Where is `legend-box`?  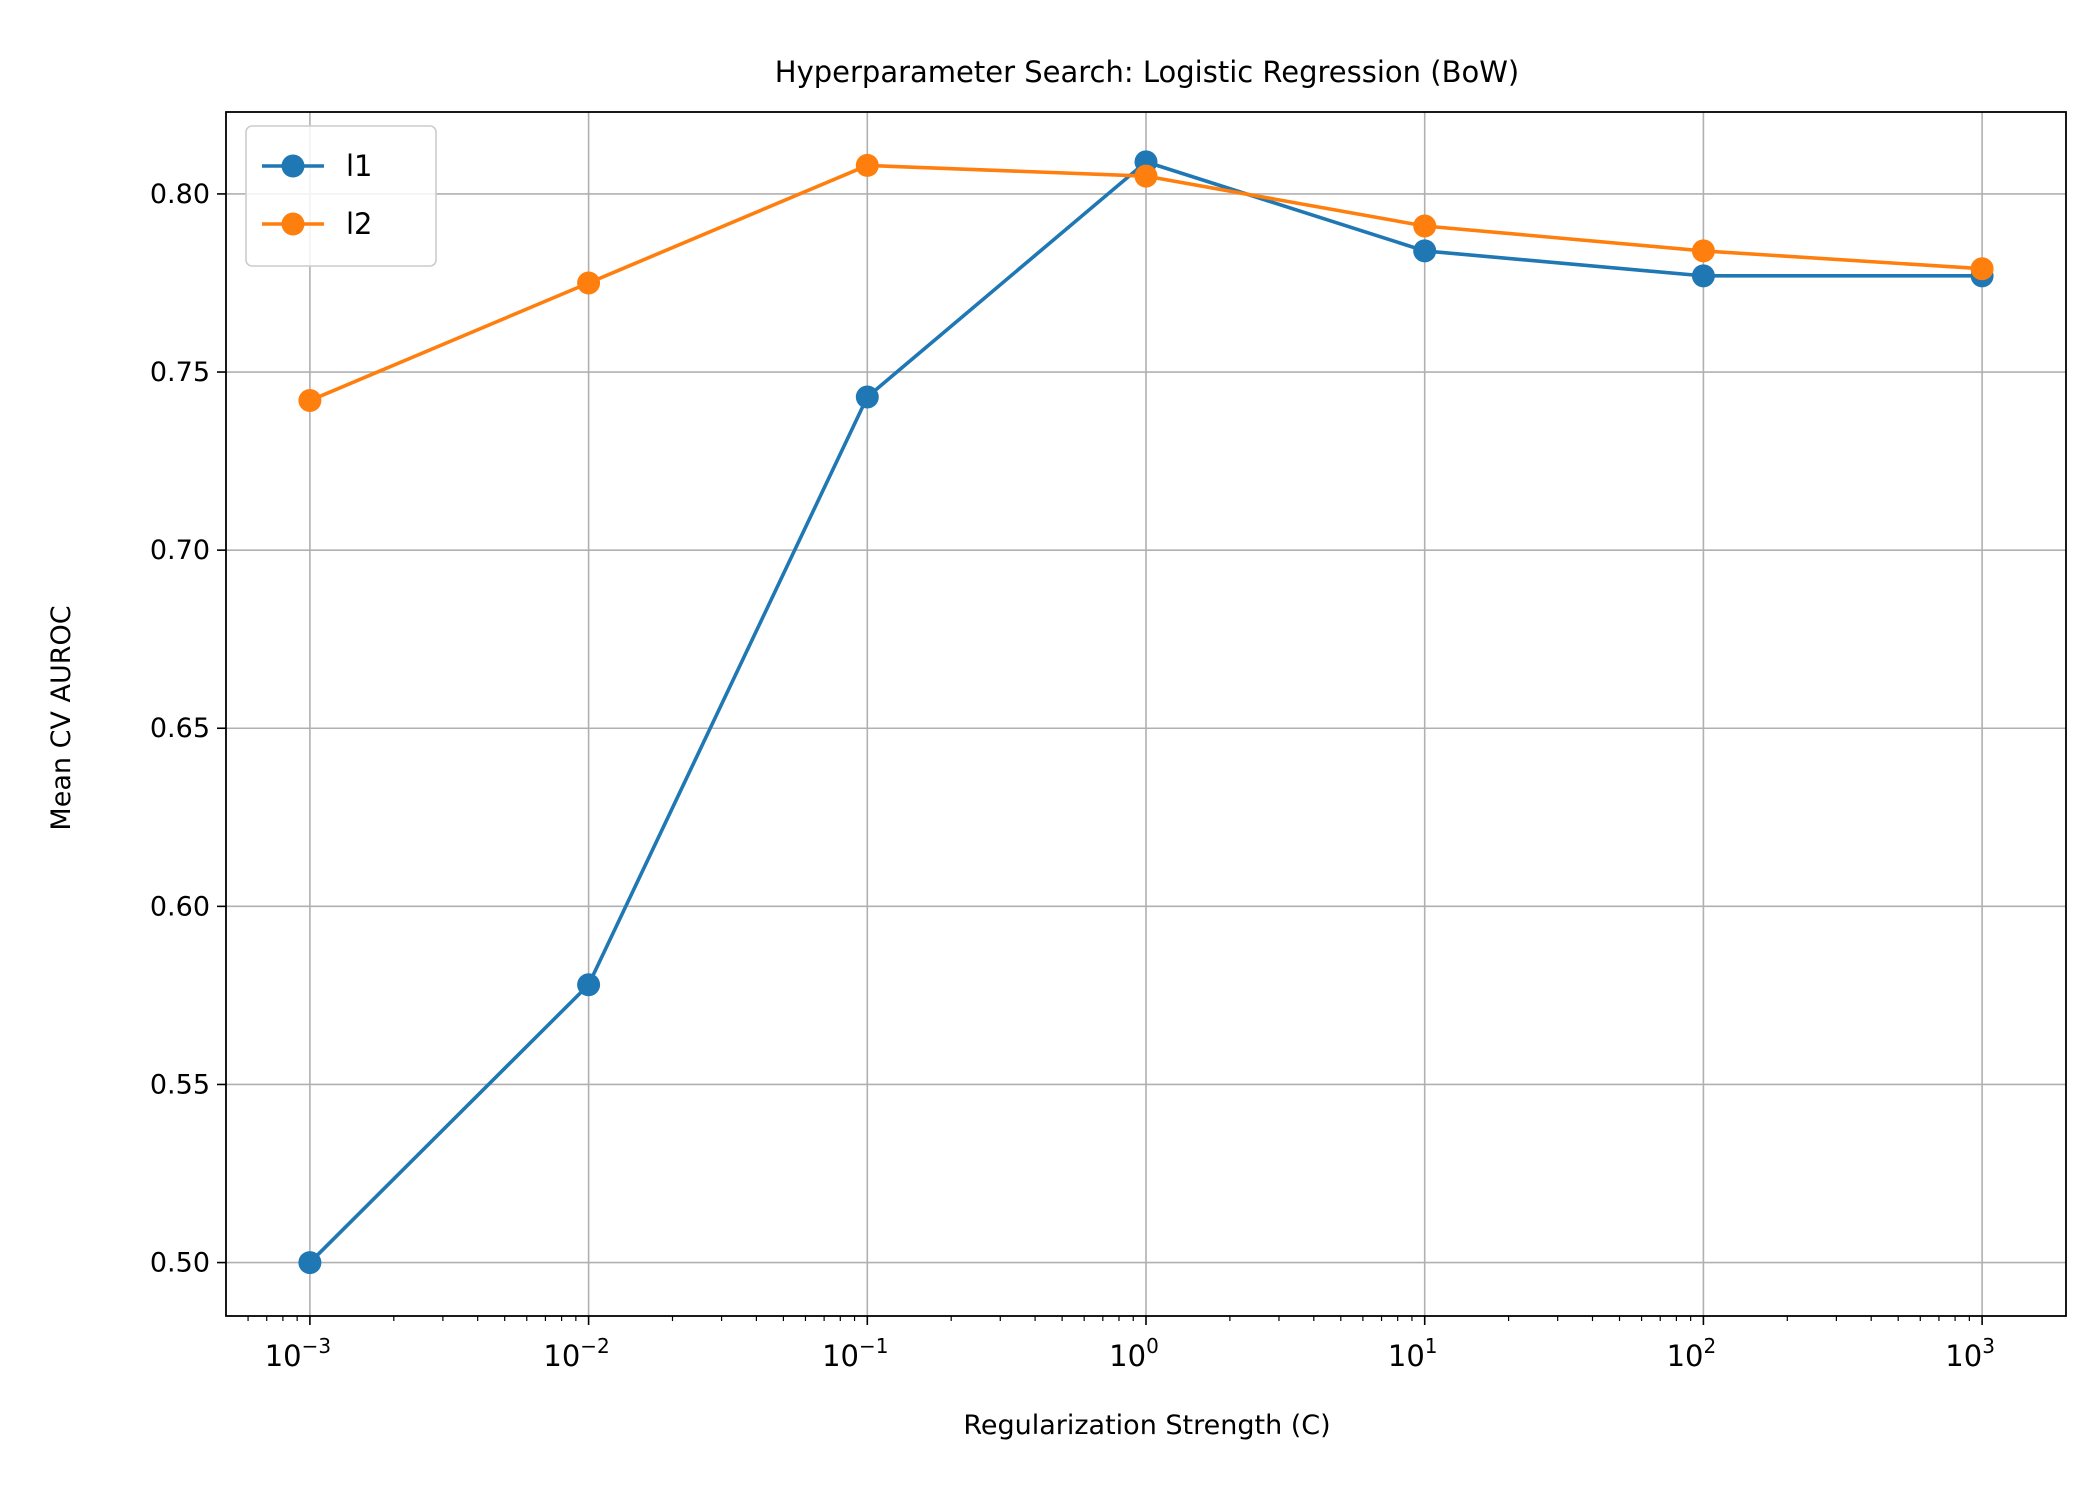 legend-box is located at coordinates (341, 196).